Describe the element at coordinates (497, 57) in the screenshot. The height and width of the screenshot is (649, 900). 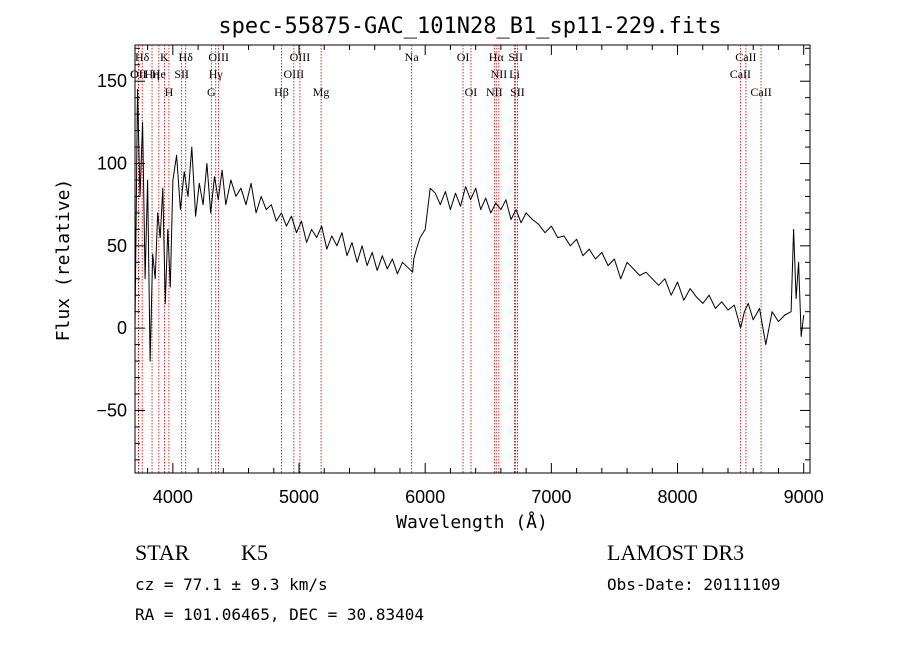
I see `spectral-line-label: Hα` at that location.